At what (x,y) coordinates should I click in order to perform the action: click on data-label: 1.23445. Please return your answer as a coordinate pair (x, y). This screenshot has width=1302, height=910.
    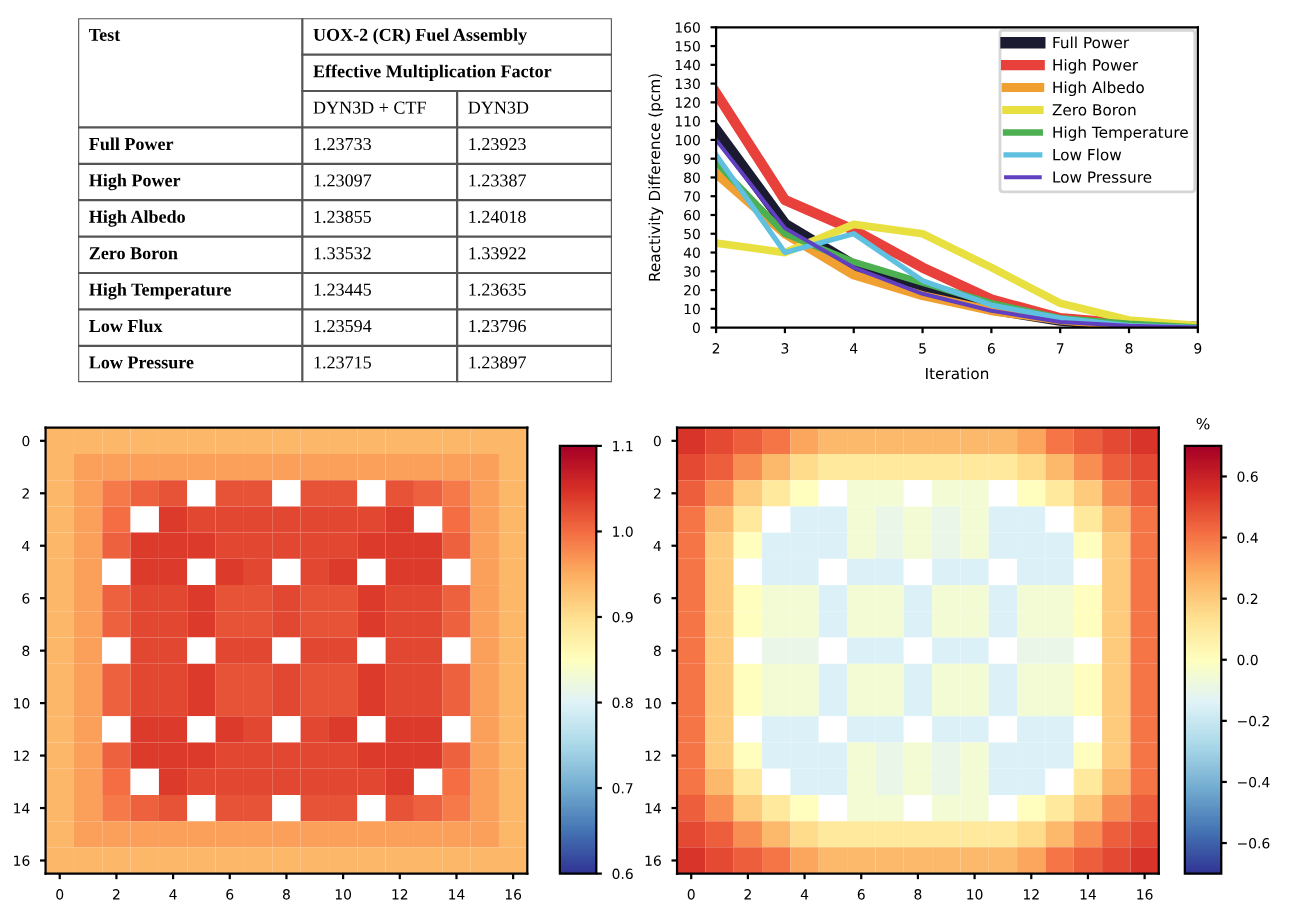
    Looking at the image, I should click on (342, 289).